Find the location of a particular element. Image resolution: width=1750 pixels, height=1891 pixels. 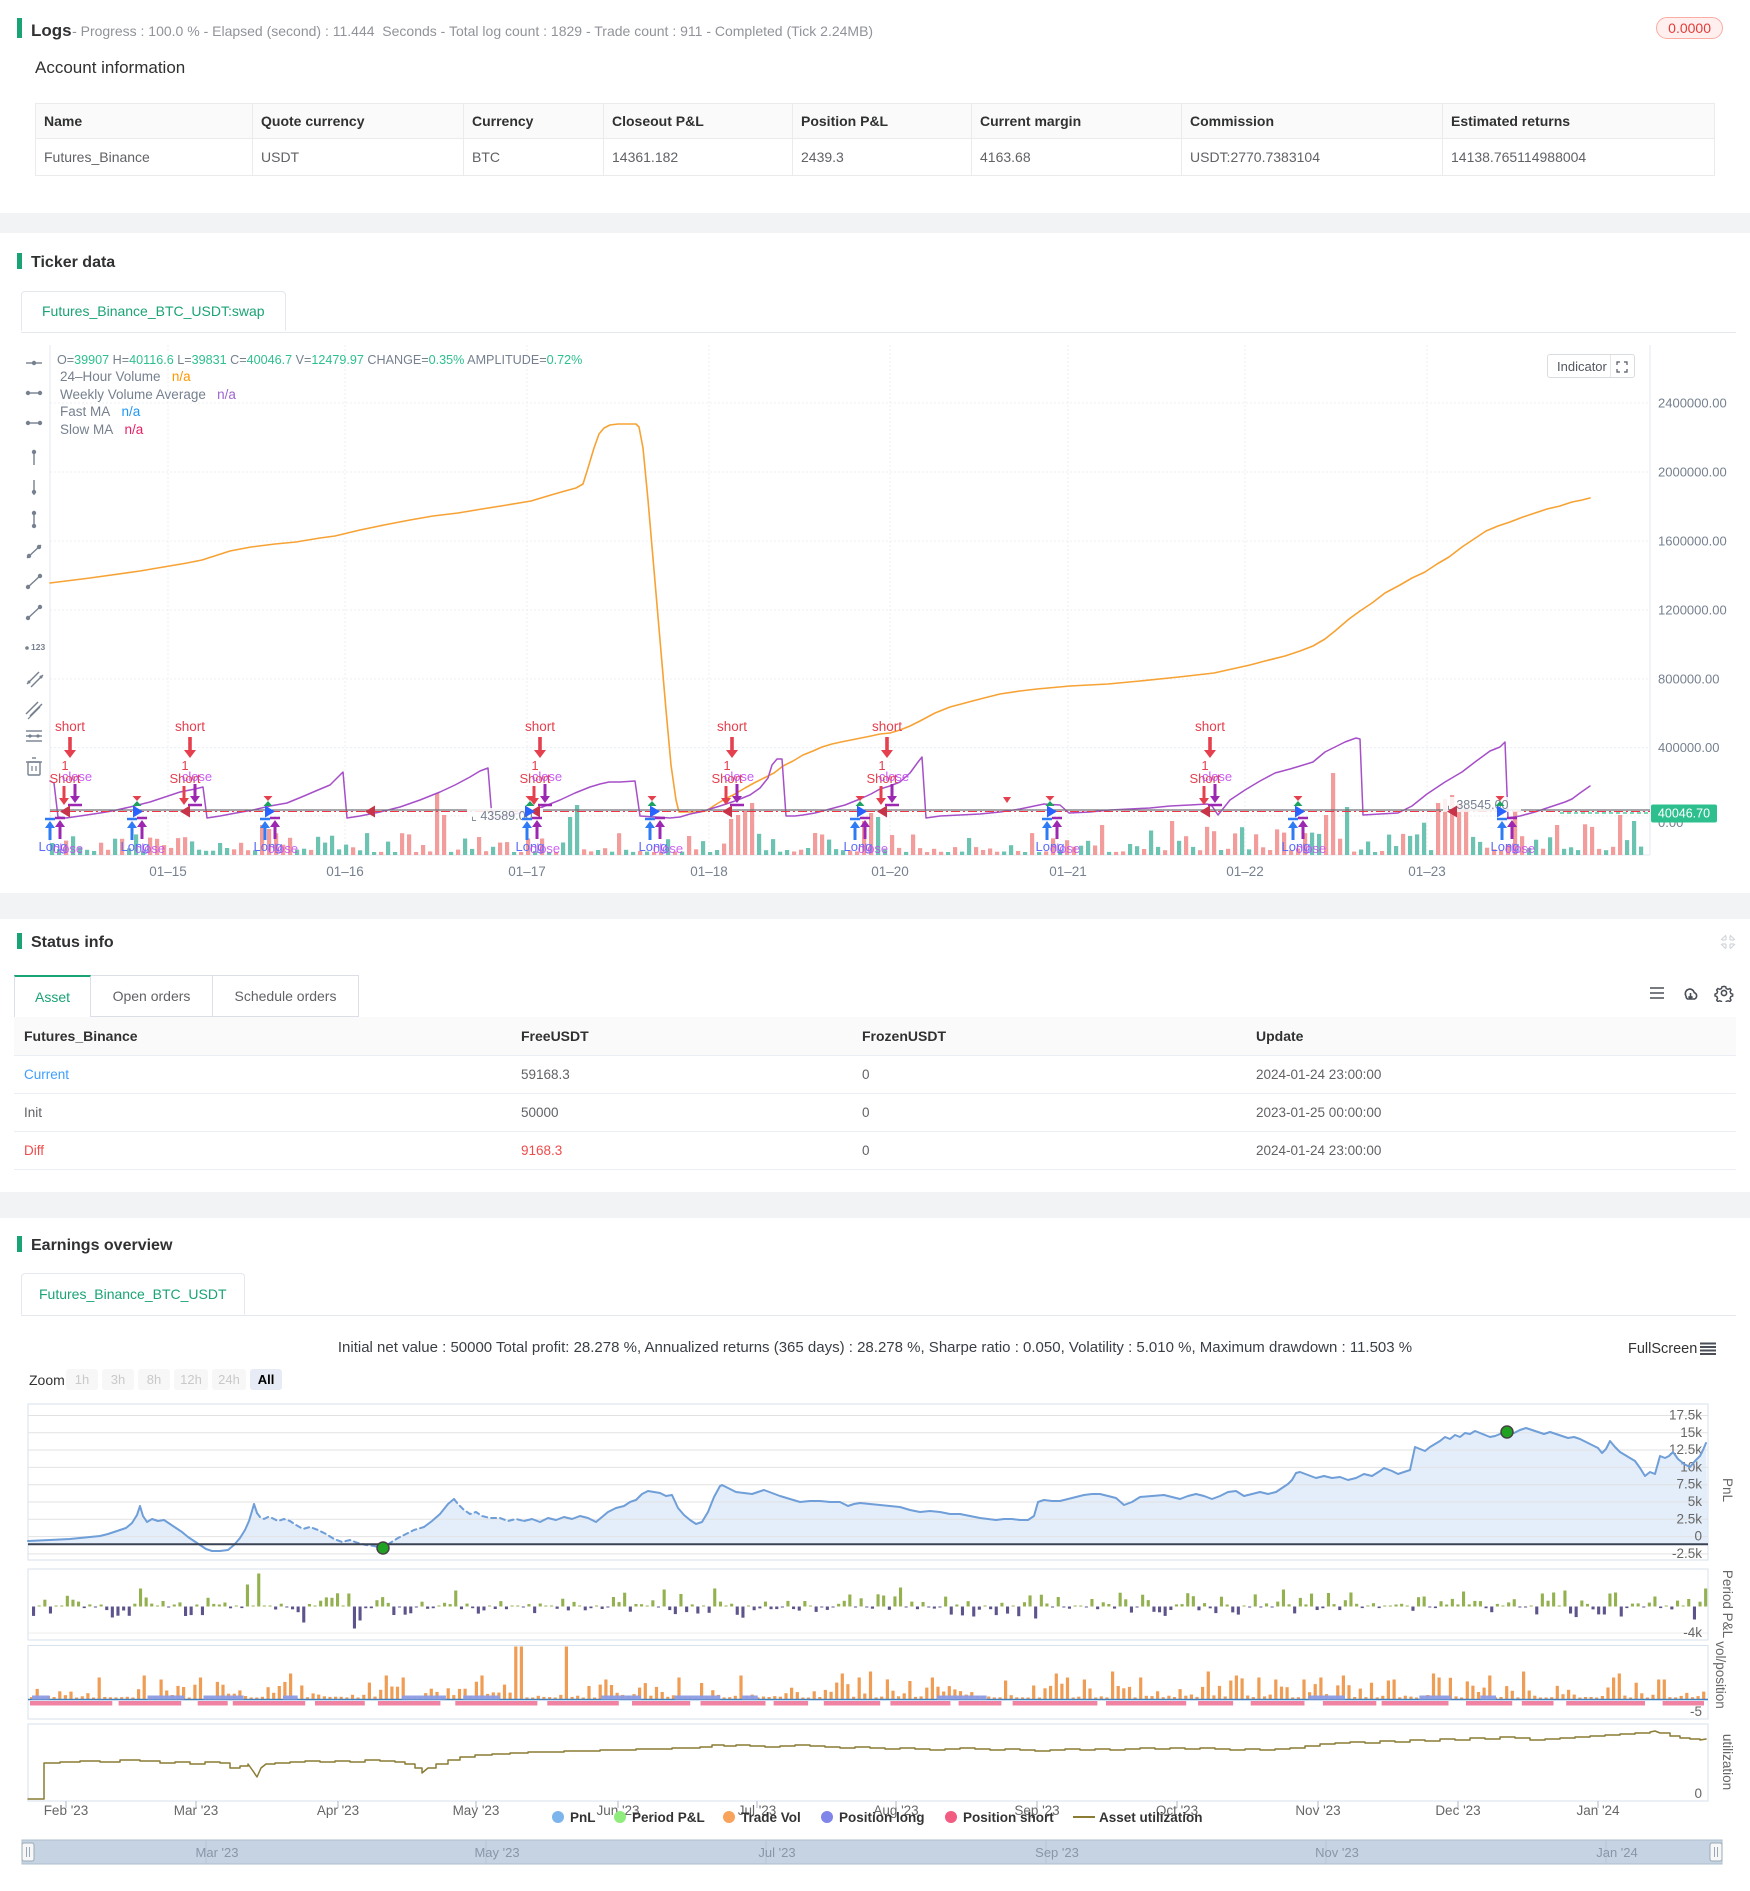

svg-text: 123 is located at coordinates (38, 647).